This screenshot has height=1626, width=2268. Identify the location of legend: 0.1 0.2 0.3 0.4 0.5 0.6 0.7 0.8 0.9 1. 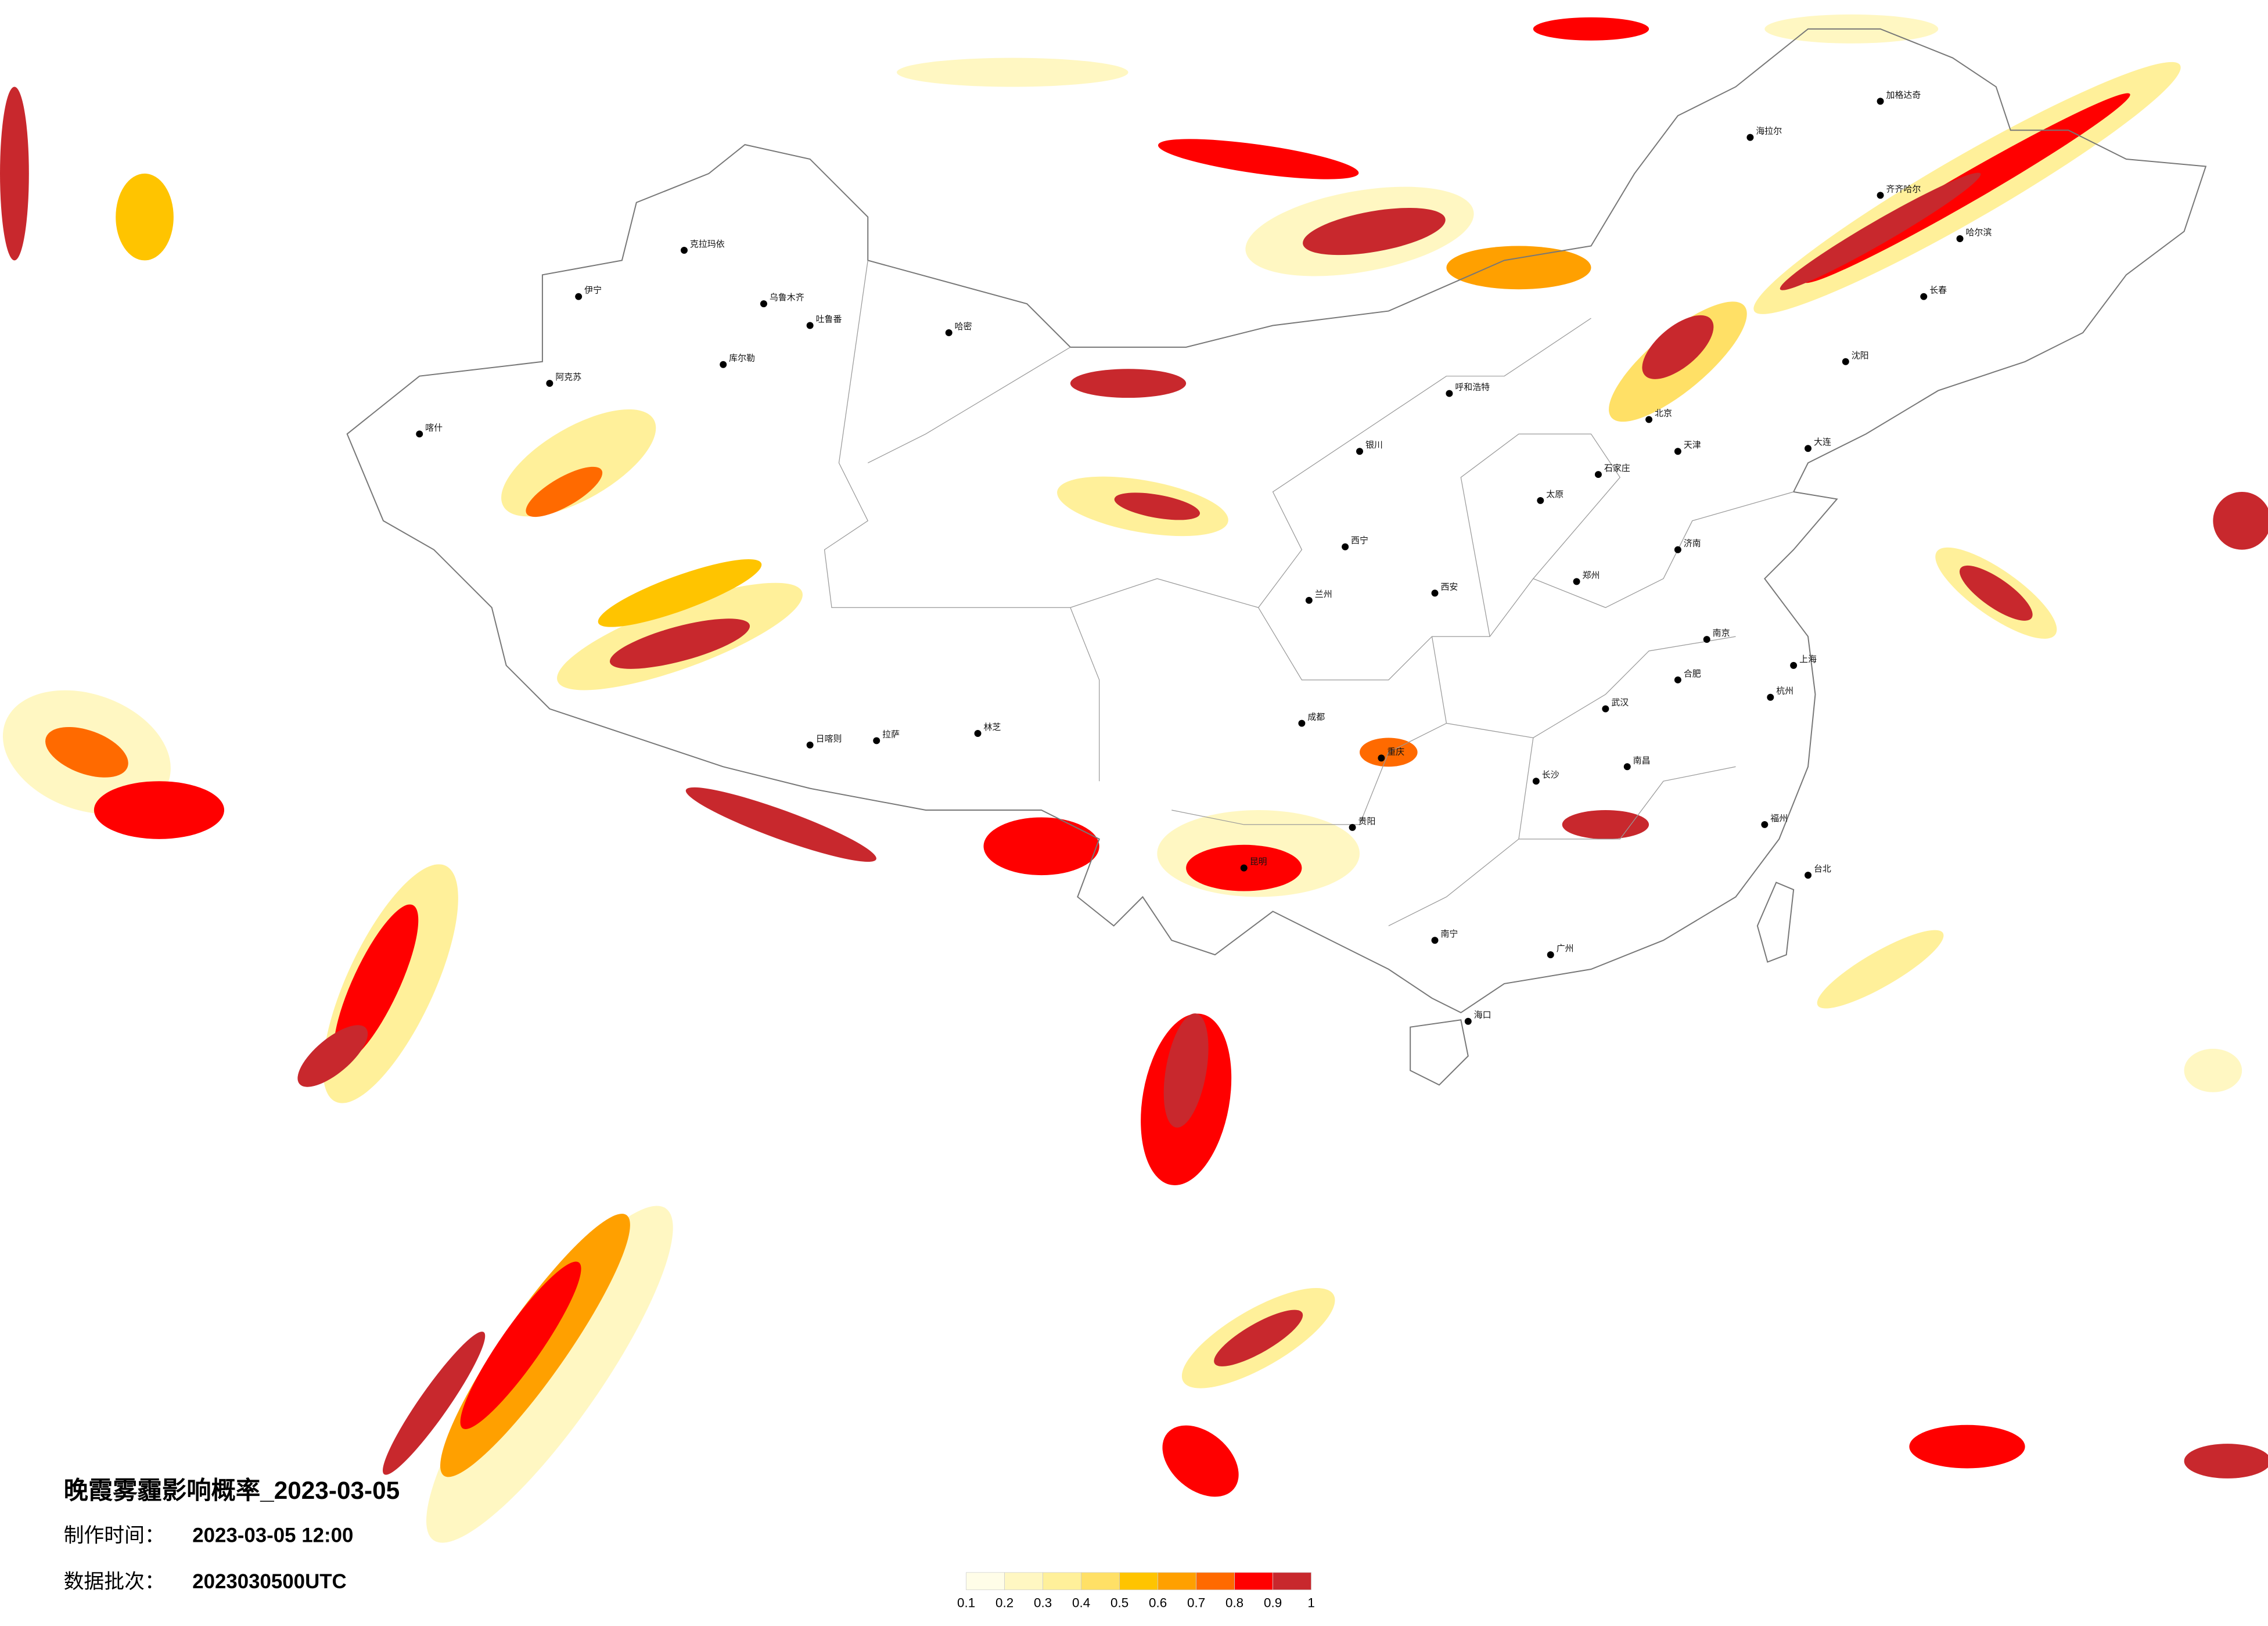
(1136, 1591).